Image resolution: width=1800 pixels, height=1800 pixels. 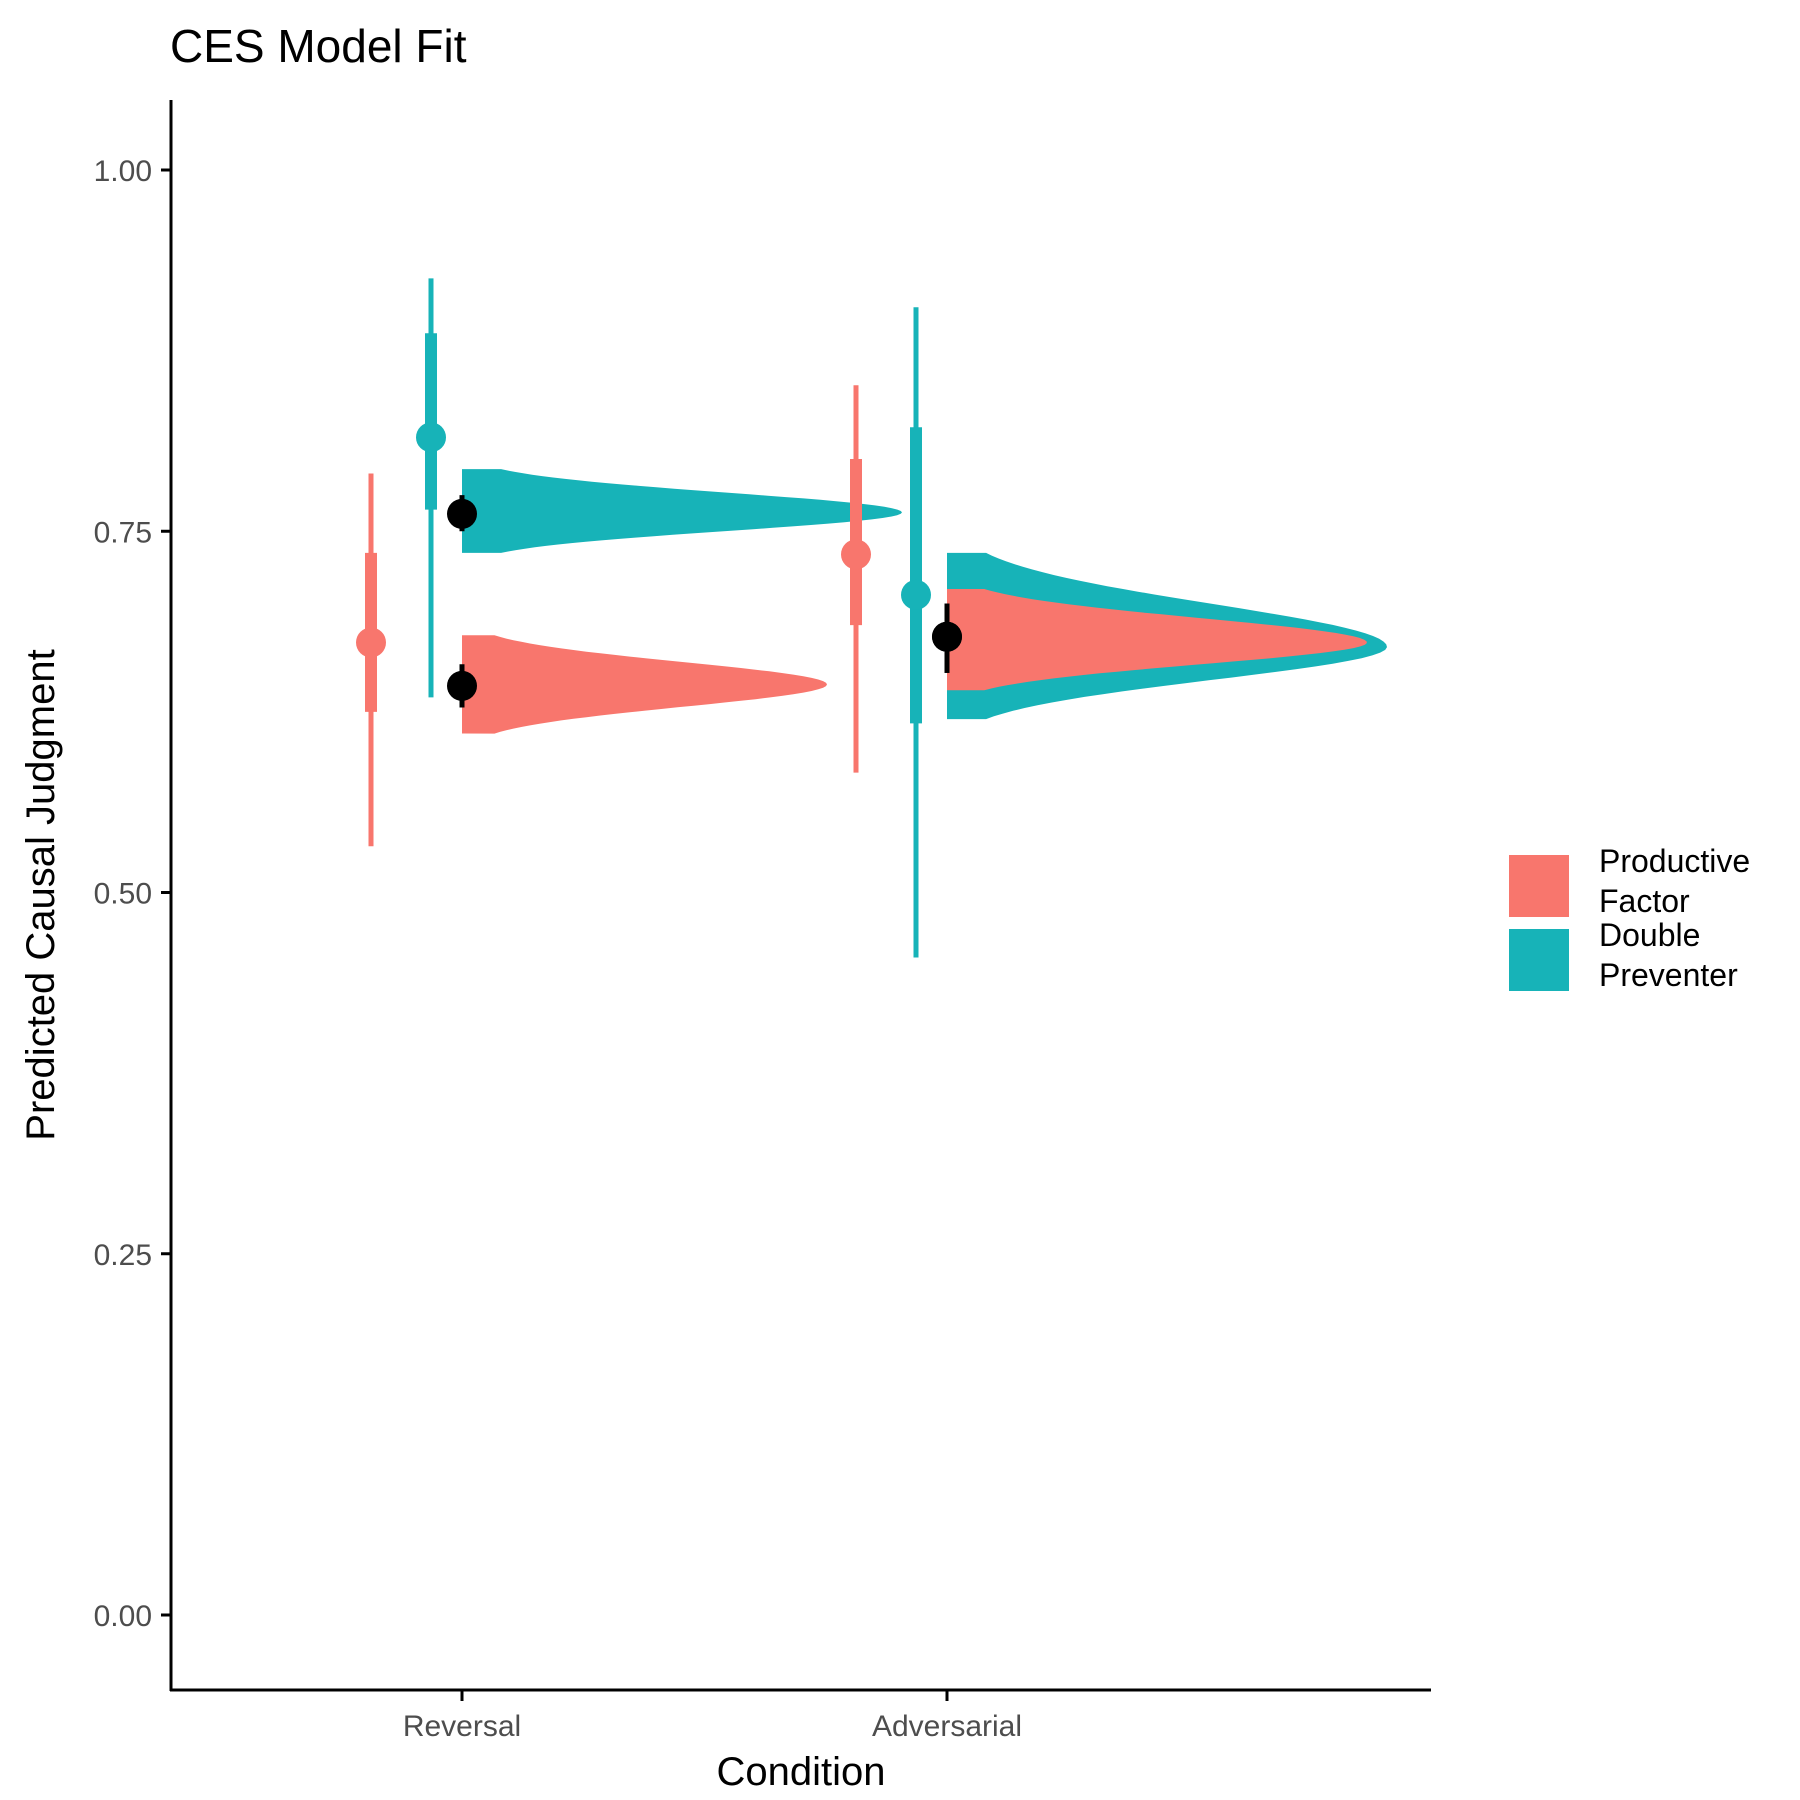 I want to click on x-tick-label: Adversarial, so click(x=947, y=1726).